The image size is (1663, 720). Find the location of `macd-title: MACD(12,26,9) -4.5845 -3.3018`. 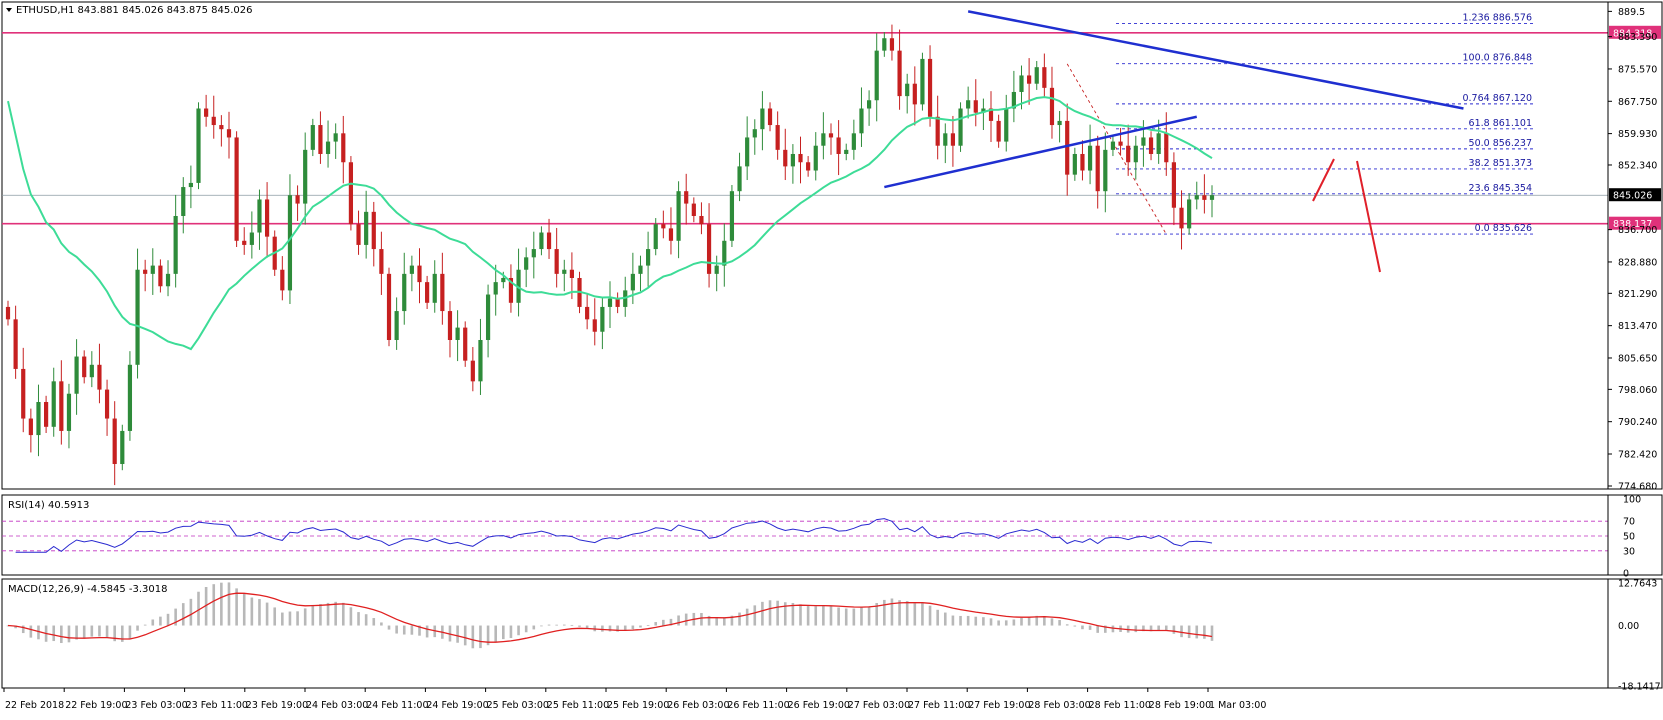

macd-title: MACD(12,26,9) -4.5845 -3.3018 is located at coordinates (88, 589).